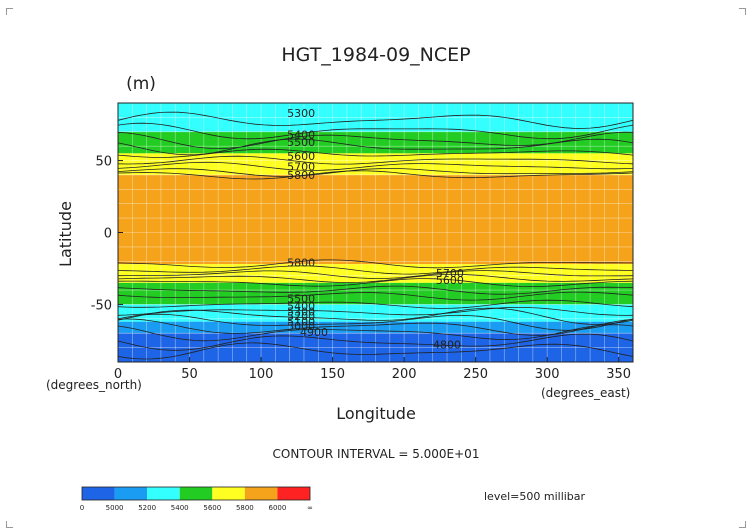 The image size is (752, 532). Describe the element at coordinates (547, 374) in the screenshot. I see `x-tick-label: 300` at that location.